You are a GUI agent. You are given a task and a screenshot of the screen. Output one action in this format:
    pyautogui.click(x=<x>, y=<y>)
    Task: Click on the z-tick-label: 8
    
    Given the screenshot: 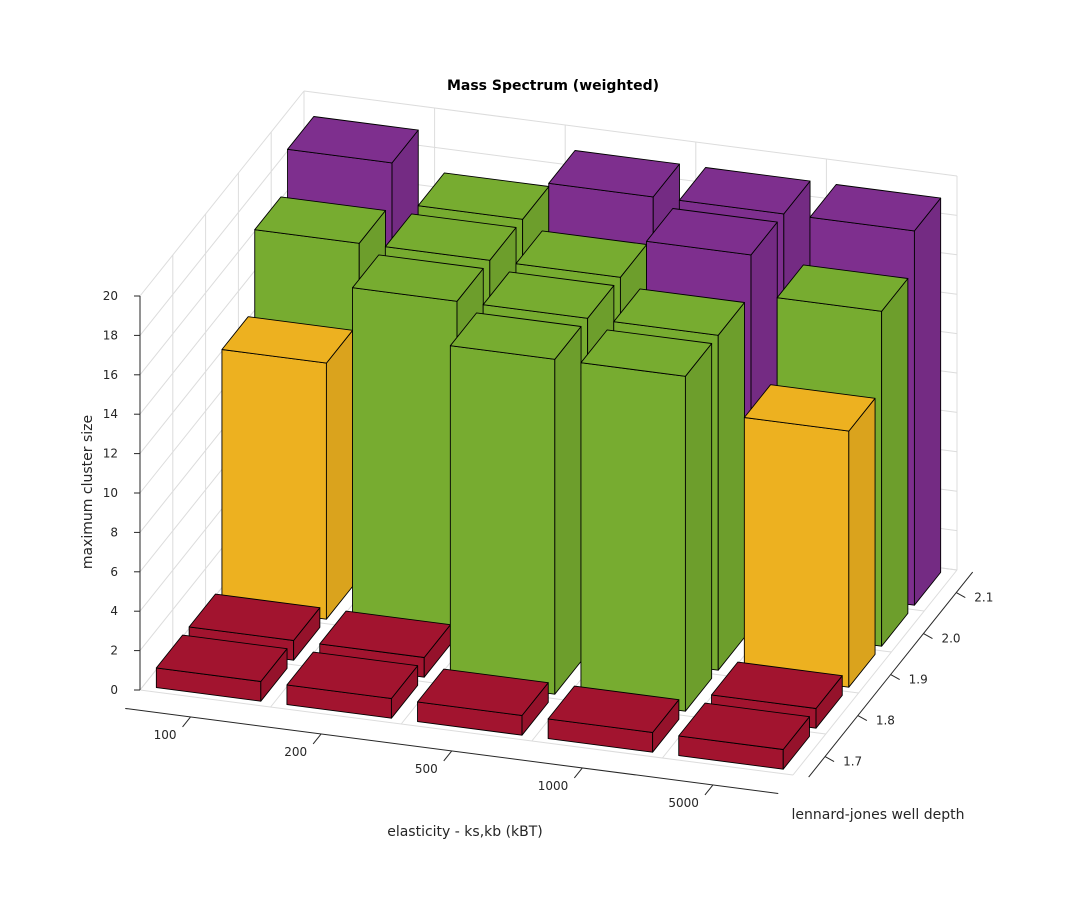 What is the action you would take?
    pyautogui.click(x=114, y=532)
    